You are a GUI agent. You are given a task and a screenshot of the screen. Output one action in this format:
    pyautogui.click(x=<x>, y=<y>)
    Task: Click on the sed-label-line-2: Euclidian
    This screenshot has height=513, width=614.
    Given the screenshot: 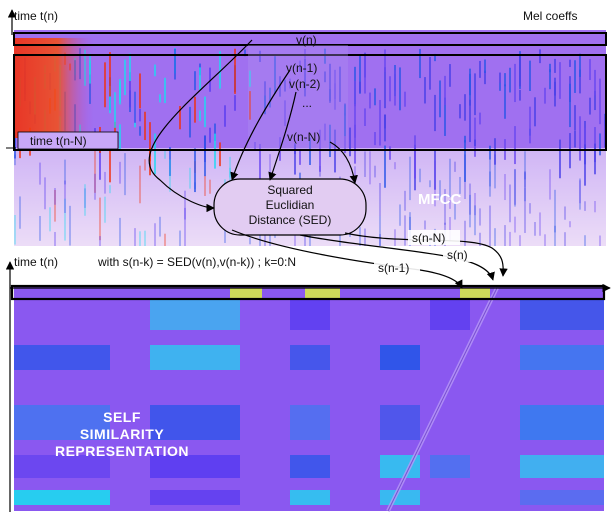 What is the action you would take?
    pyautogui.click(x=290, y=205)
    